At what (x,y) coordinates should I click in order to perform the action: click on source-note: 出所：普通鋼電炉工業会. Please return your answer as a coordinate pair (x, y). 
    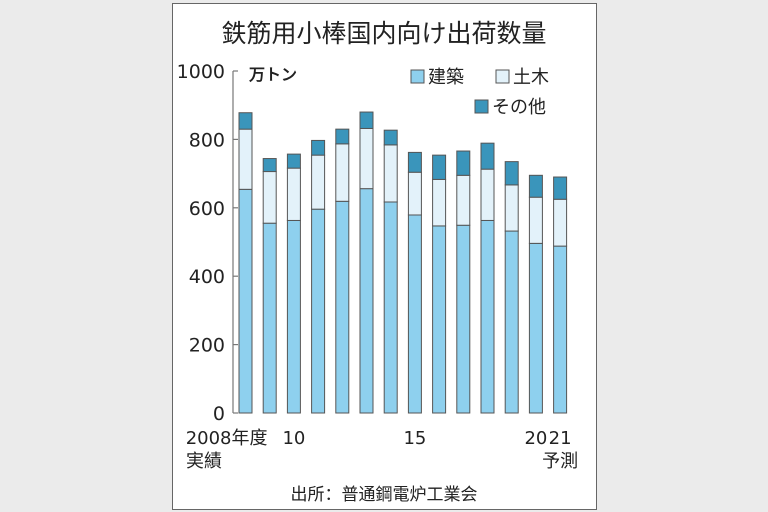
    Looking at the image, I should click on (384, 495).